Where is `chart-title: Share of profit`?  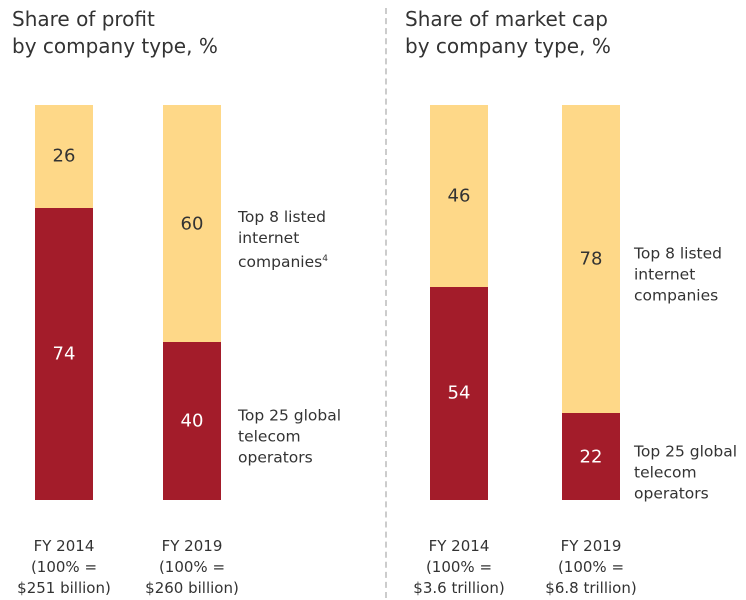
chart-title: Share of profit is located at coordinates (83, 19).